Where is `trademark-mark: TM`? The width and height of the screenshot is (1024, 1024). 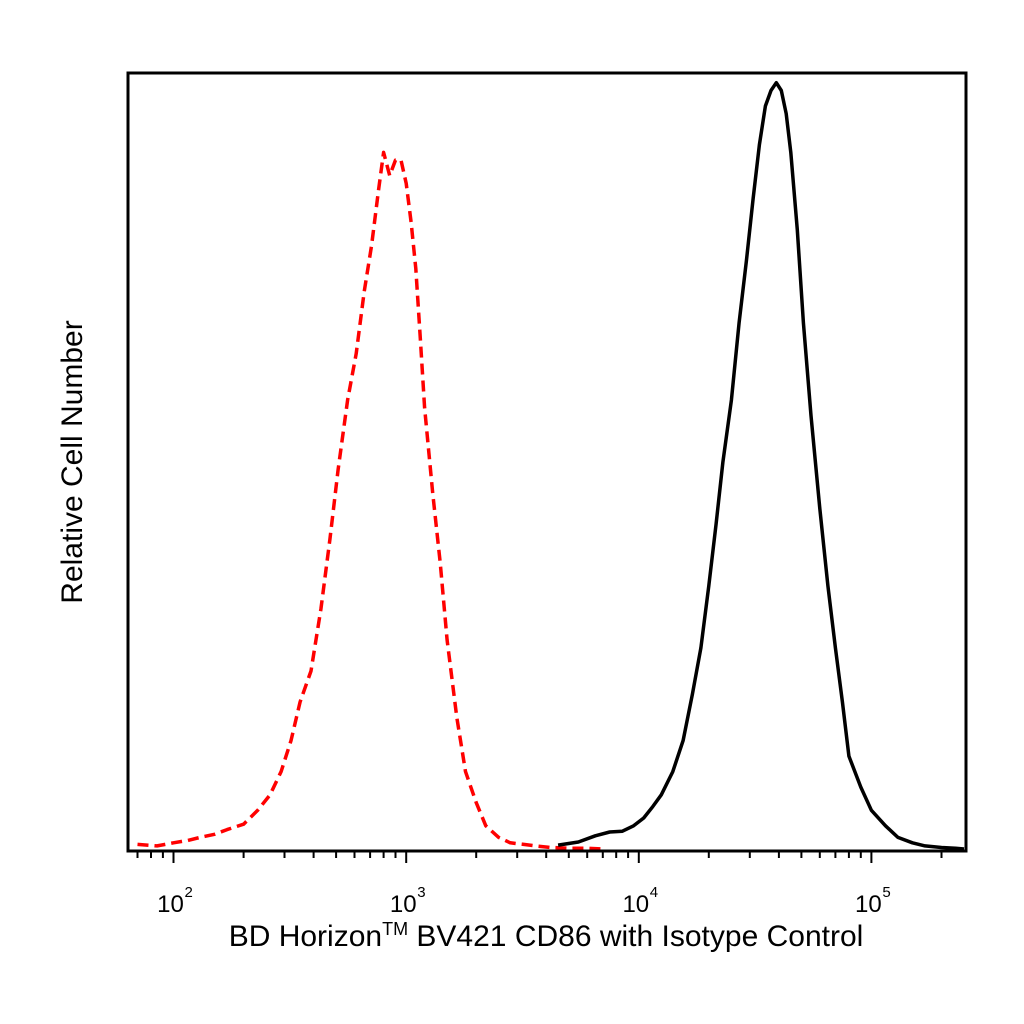
trademark-mark: TM is located at coordinates (395, 929).